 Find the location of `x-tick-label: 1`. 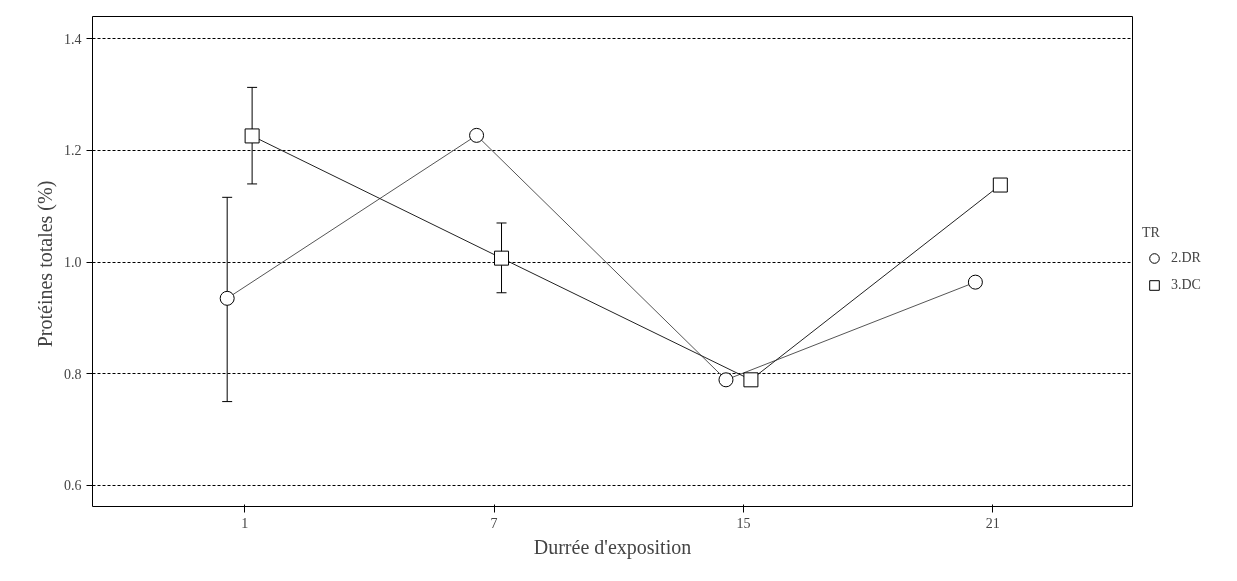

x-tick-label: 1 is located at coordinates (245, 523).